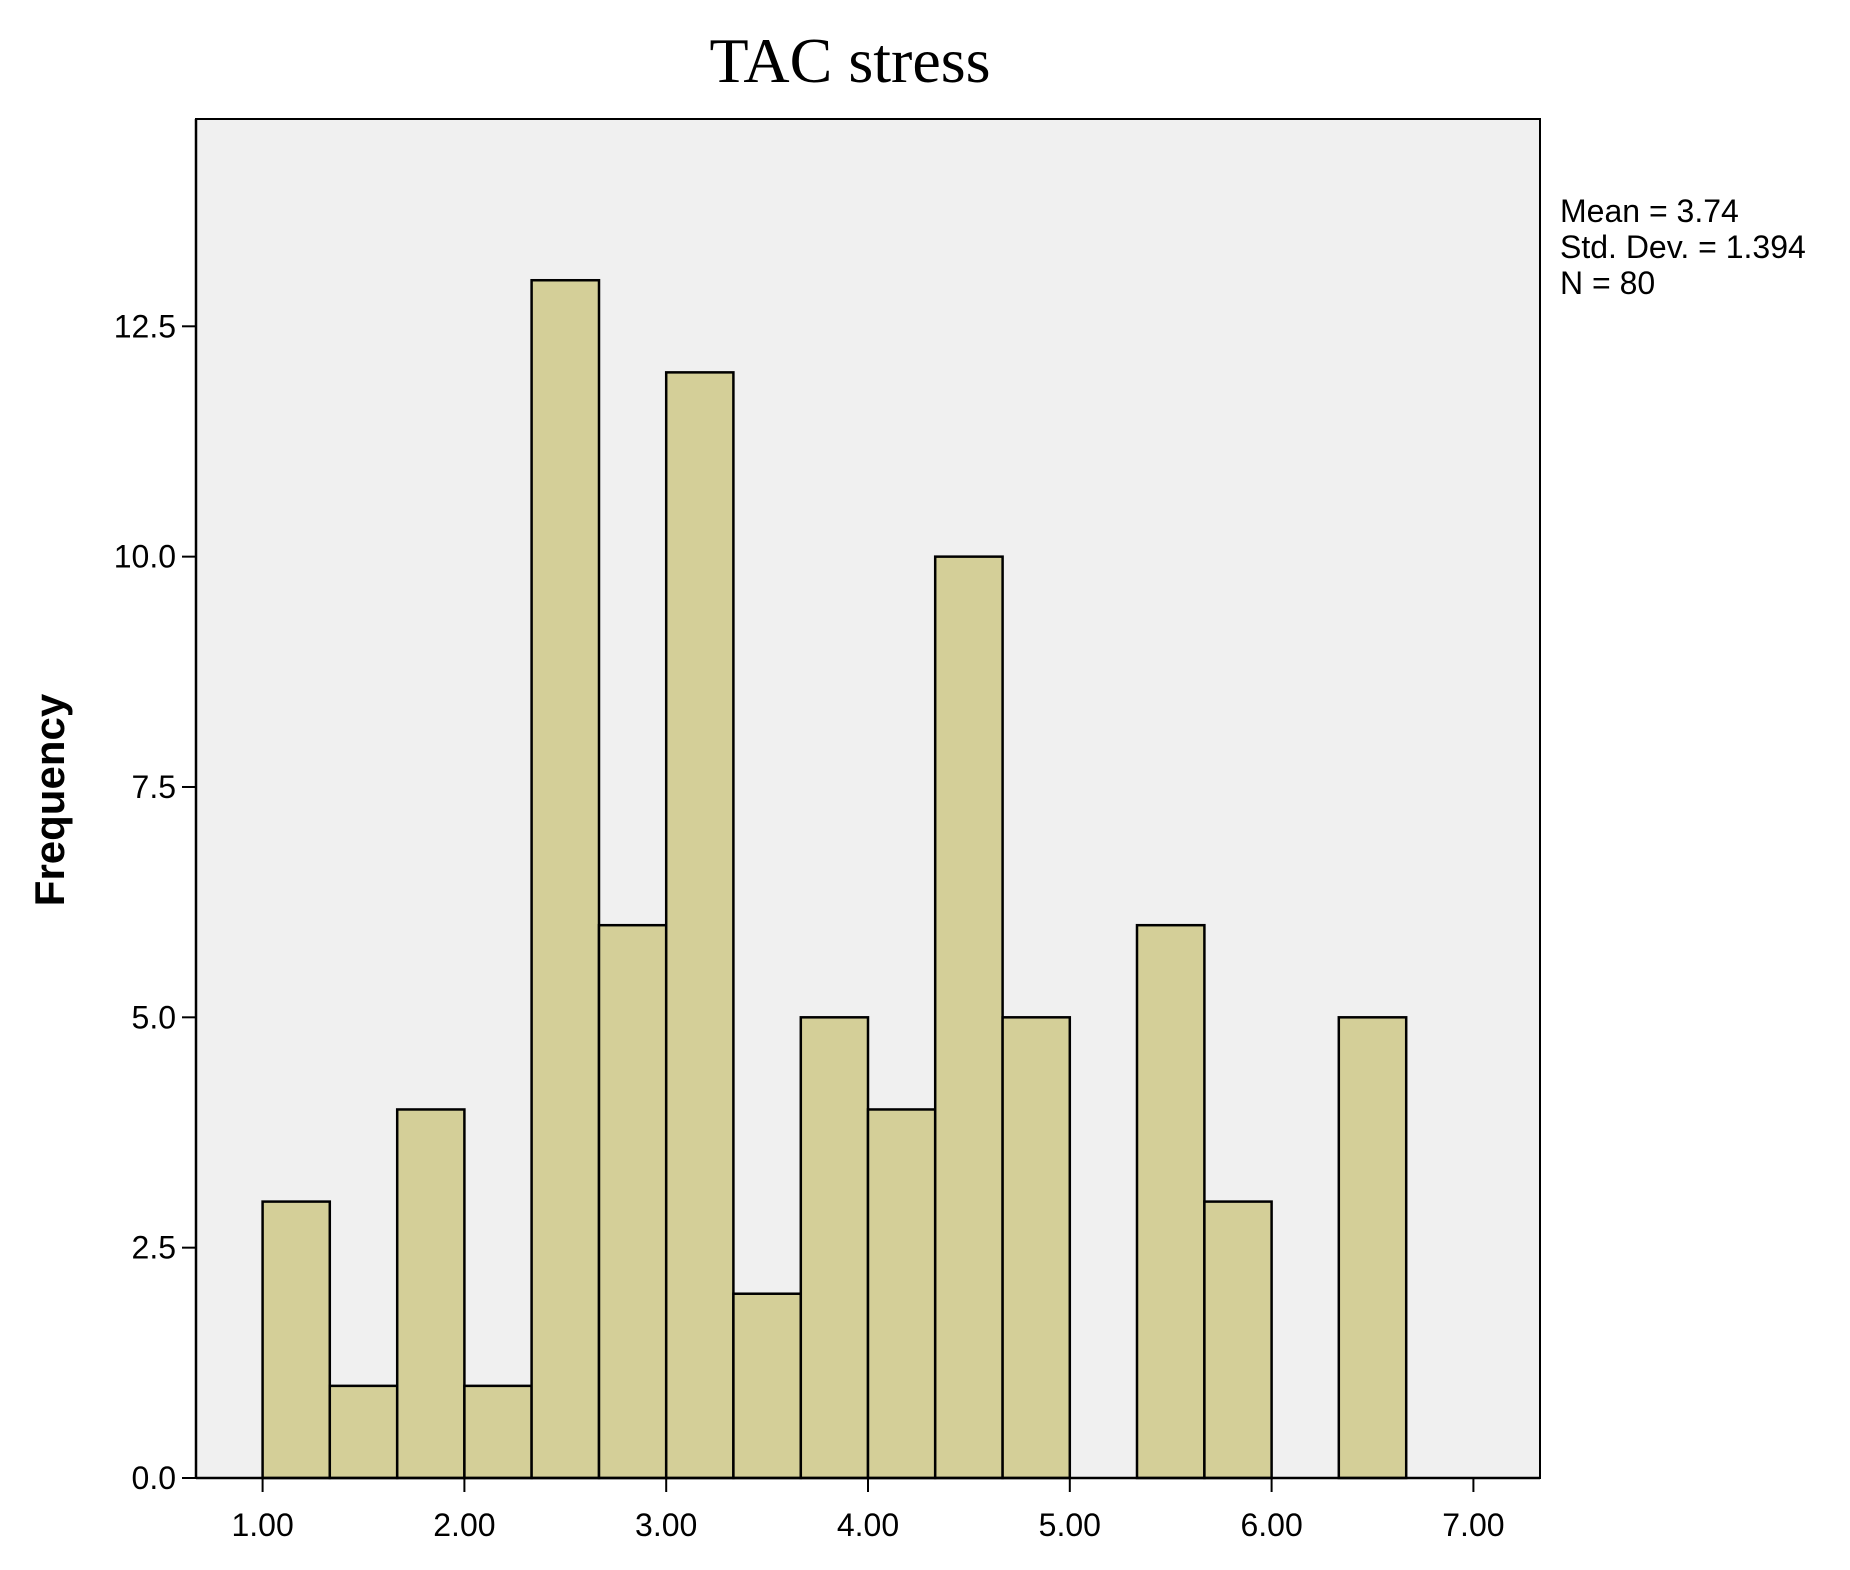  Describe the element at coordinates (868, 1525) in the screenshot. I see `x-tick-label: 4.00` at that location.